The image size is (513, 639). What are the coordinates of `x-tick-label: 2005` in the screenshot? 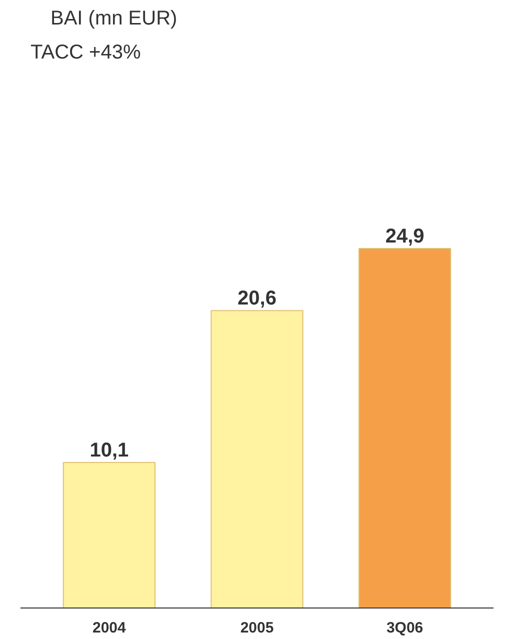 It's located at (257, 628).